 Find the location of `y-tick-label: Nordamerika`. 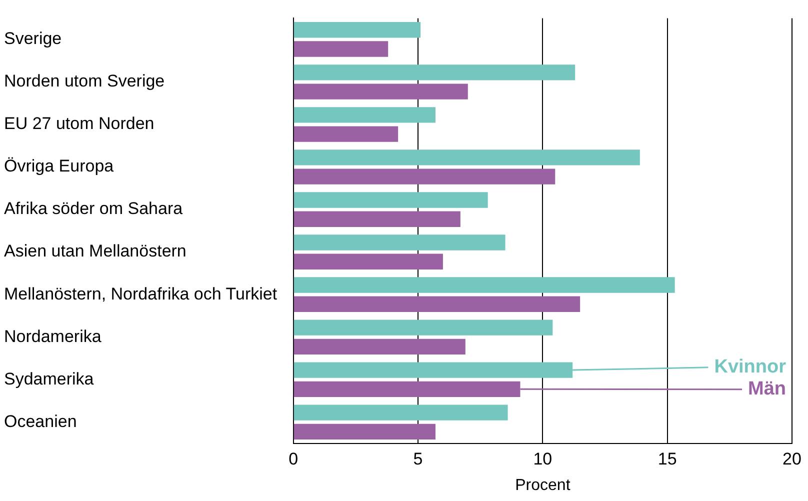

y-tick-label: Nordamerika is located at coordinates (53, 336).